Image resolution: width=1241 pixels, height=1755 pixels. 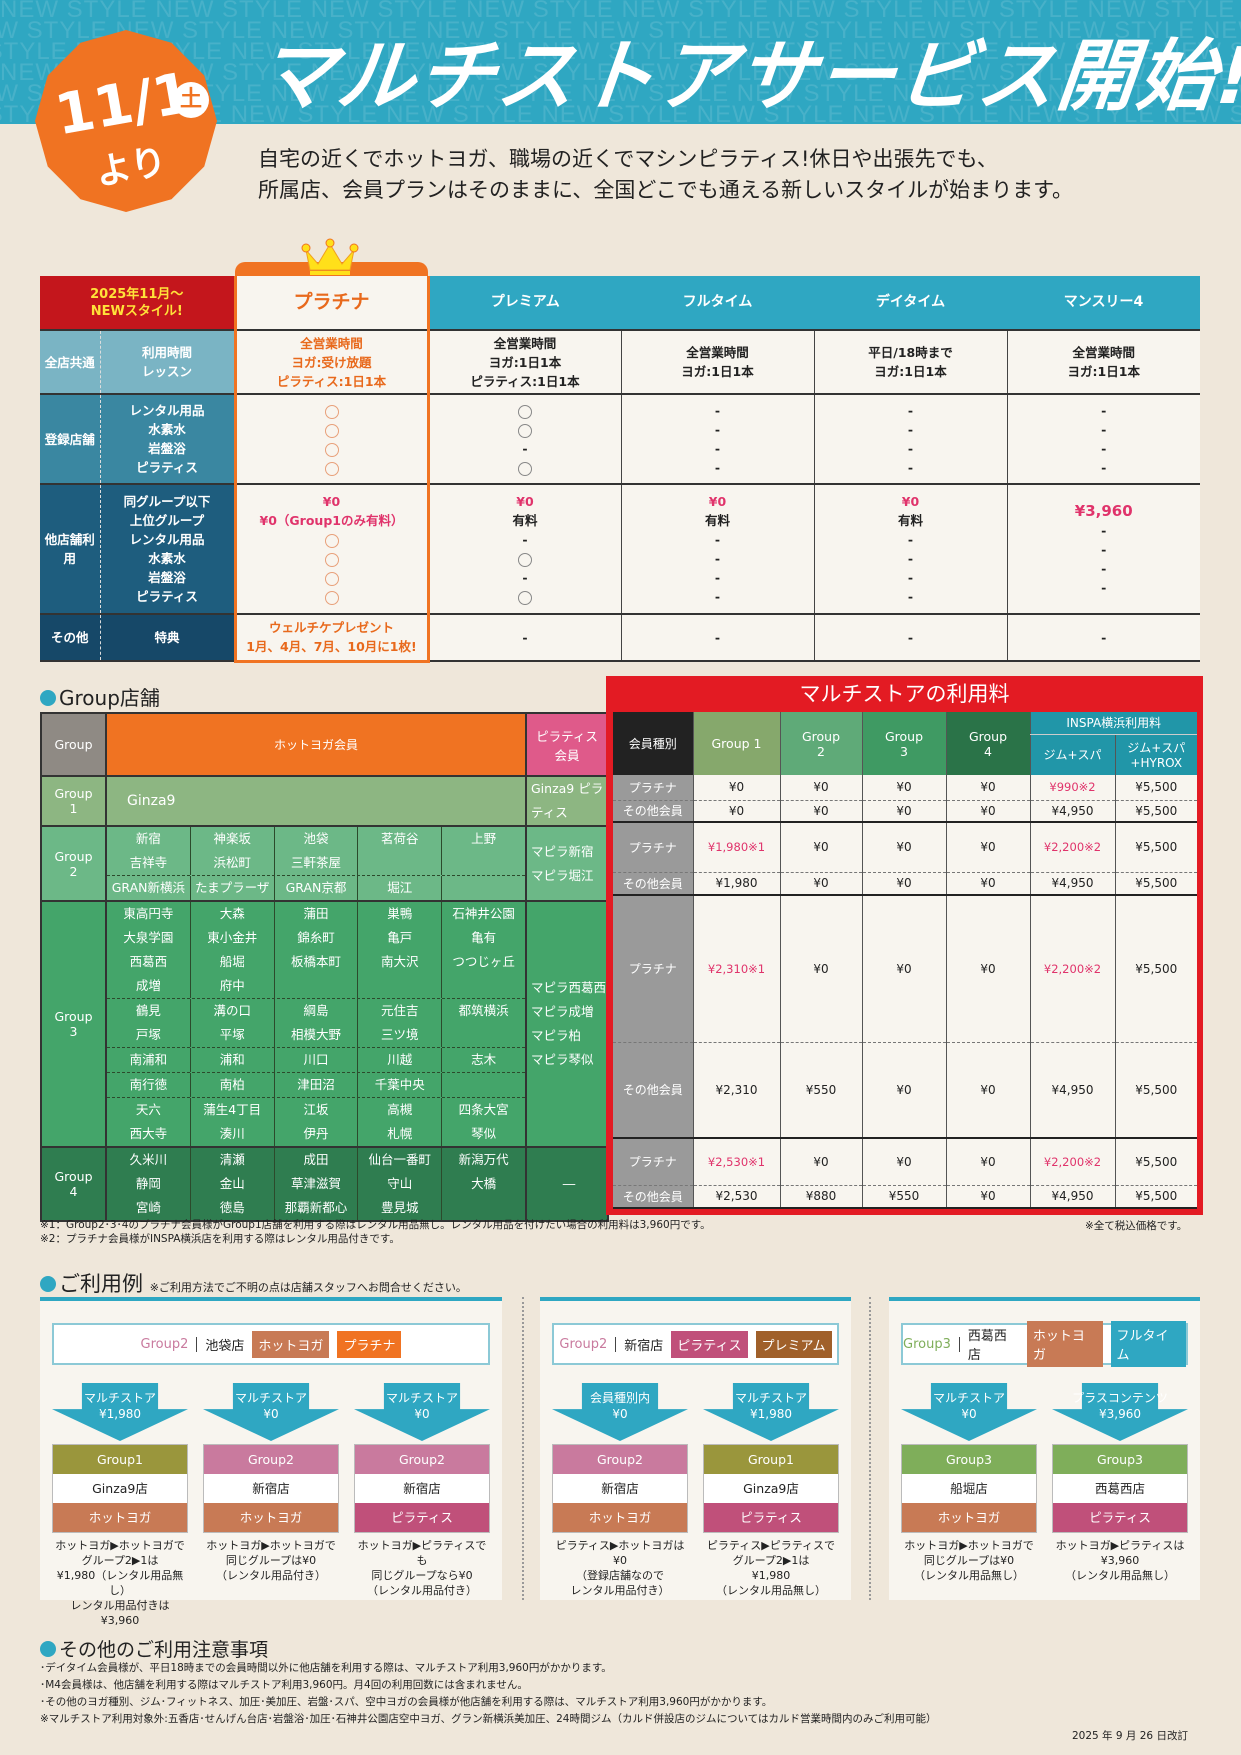 I want to click on store-cell: 志木, so click(x=483, y=1060).